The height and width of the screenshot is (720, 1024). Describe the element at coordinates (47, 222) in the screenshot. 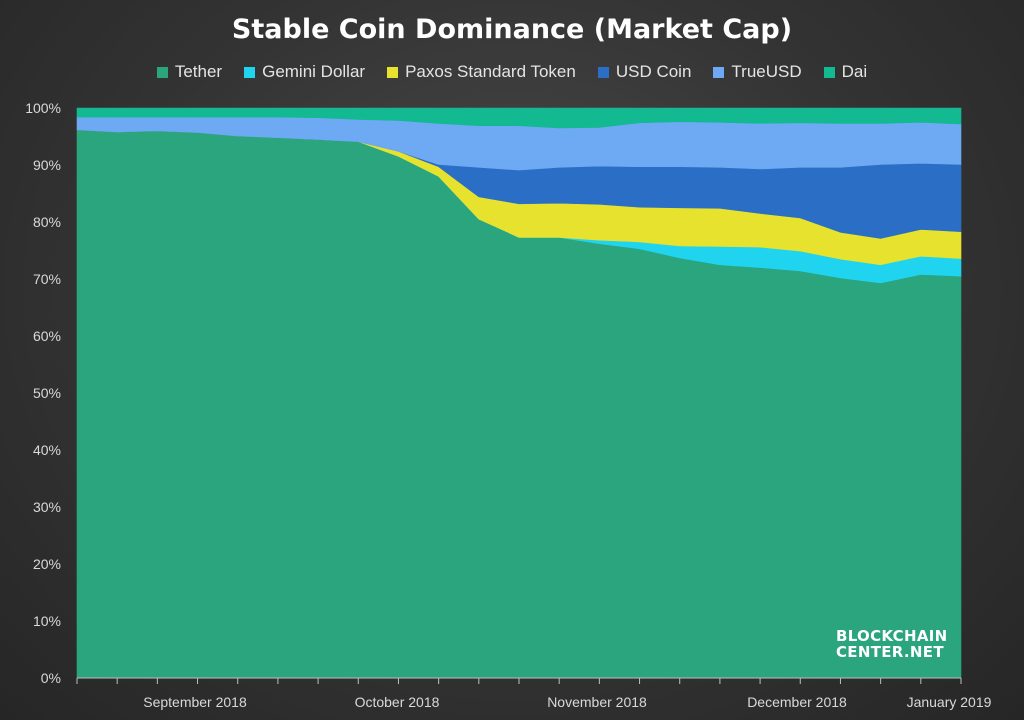

I see `y-tick-label: 80%` at that location.